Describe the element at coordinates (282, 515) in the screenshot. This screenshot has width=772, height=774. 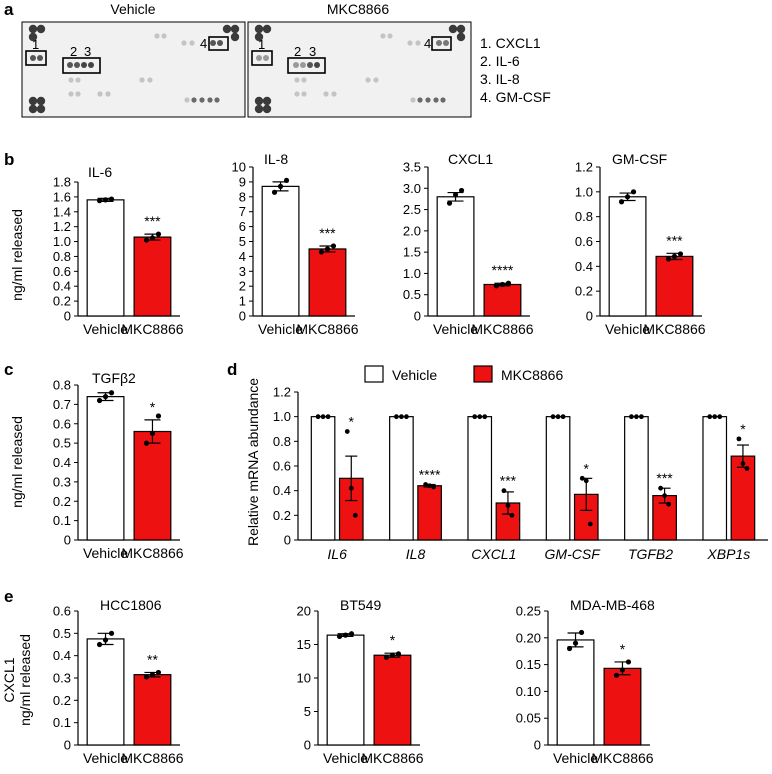
I see `y-tick-label: 0.2` at that location.